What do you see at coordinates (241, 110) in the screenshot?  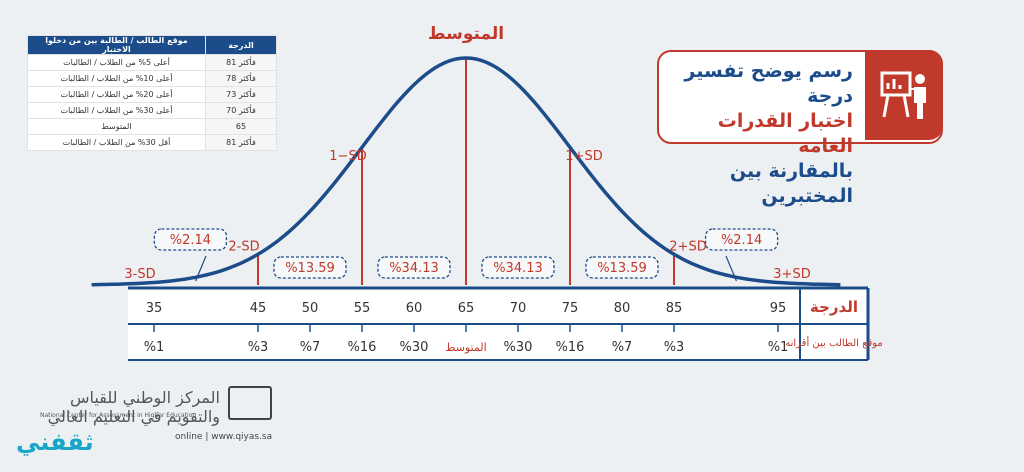 I see `table-cell: 70 فأكثر` at bounding box center [241, 110].